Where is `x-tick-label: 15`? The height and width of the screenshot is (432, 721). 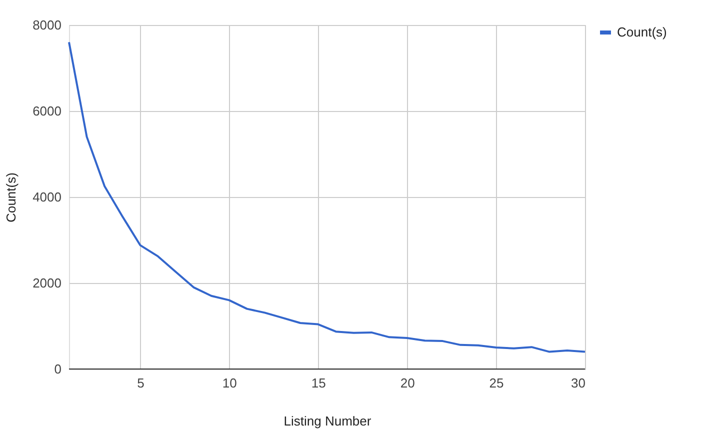
x-tick-label: 15 is located at coordinates (318, 383).